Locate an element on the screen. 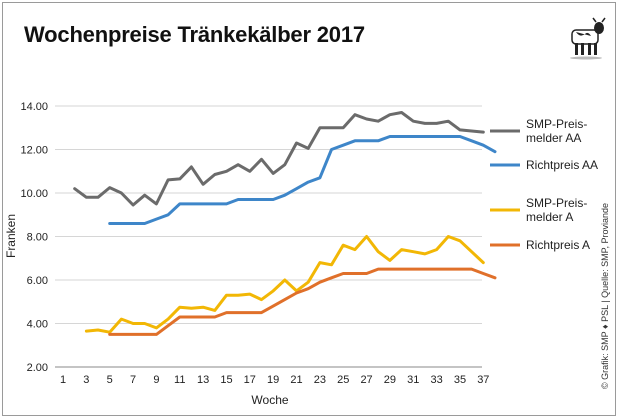 The height and width of the screenshot is (420, 620). legend-label-2: Richtpreis AA is located at coordinates (562, 165).